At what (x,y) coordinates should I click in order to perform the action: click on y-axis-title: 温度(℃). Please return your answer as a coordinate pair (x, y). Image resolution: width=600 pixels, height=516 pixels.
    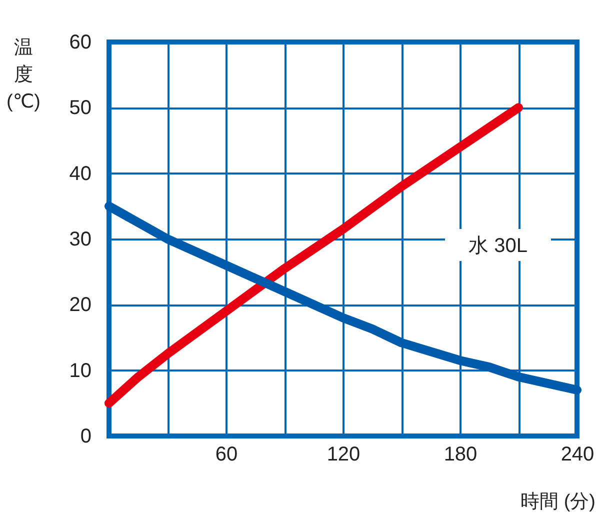
    Looking at the image, I should click on (23, 75).